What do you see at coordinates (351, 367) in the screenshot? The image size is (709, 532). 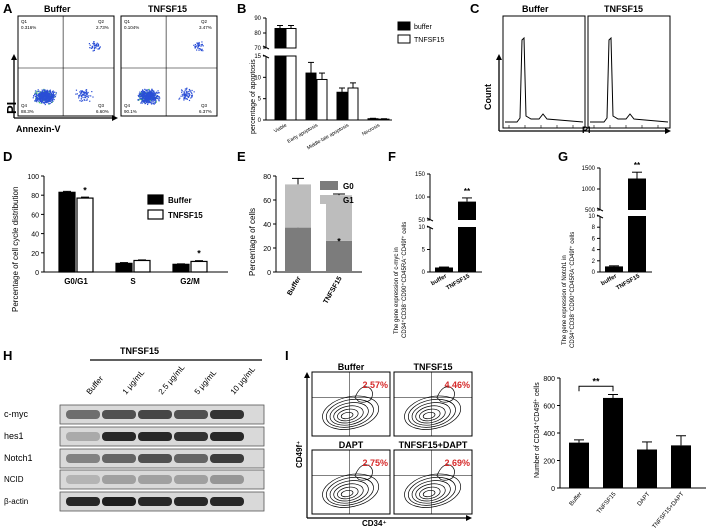 I see `flow-i-title: Buffer` at bounding box center [351, 367].